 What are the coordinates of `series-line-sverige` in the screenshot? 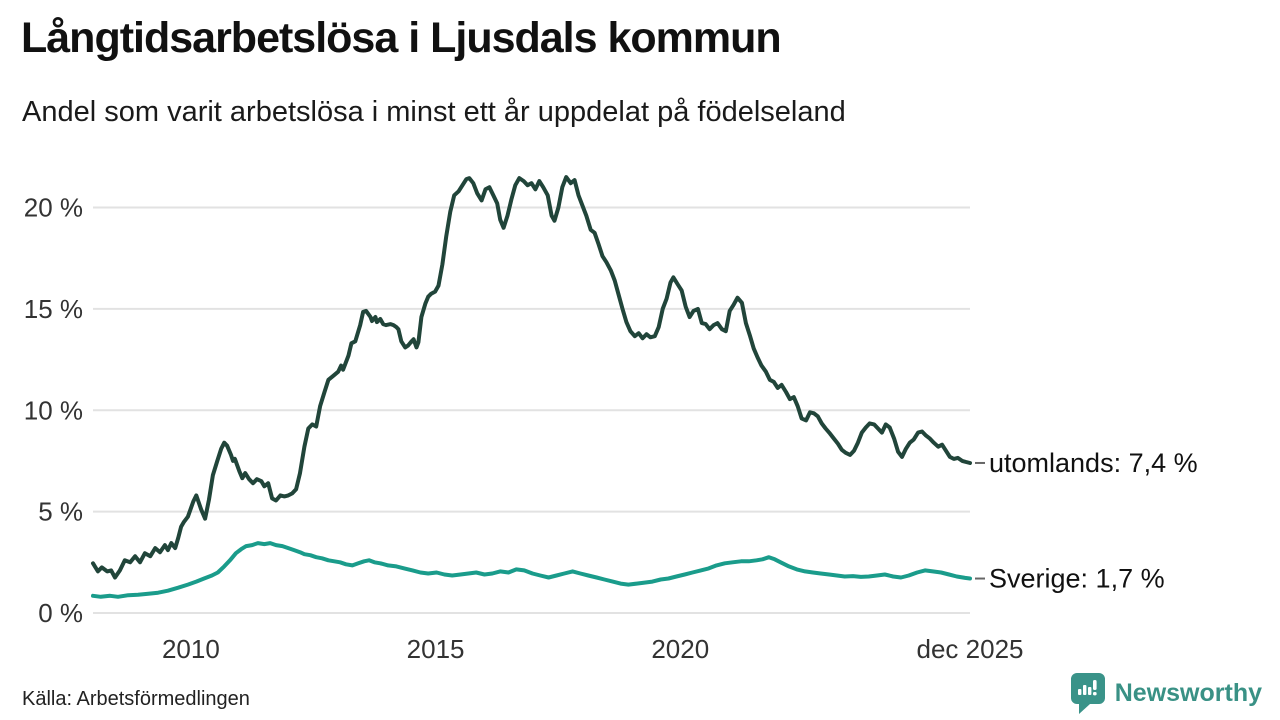 It's located at (531, 570).